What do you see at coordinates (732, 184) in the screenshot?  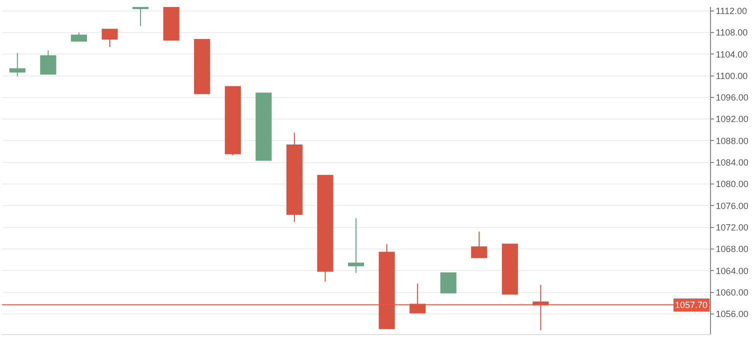 I see `y-tick-label: 1080.00` at bounding box center [732, 184].